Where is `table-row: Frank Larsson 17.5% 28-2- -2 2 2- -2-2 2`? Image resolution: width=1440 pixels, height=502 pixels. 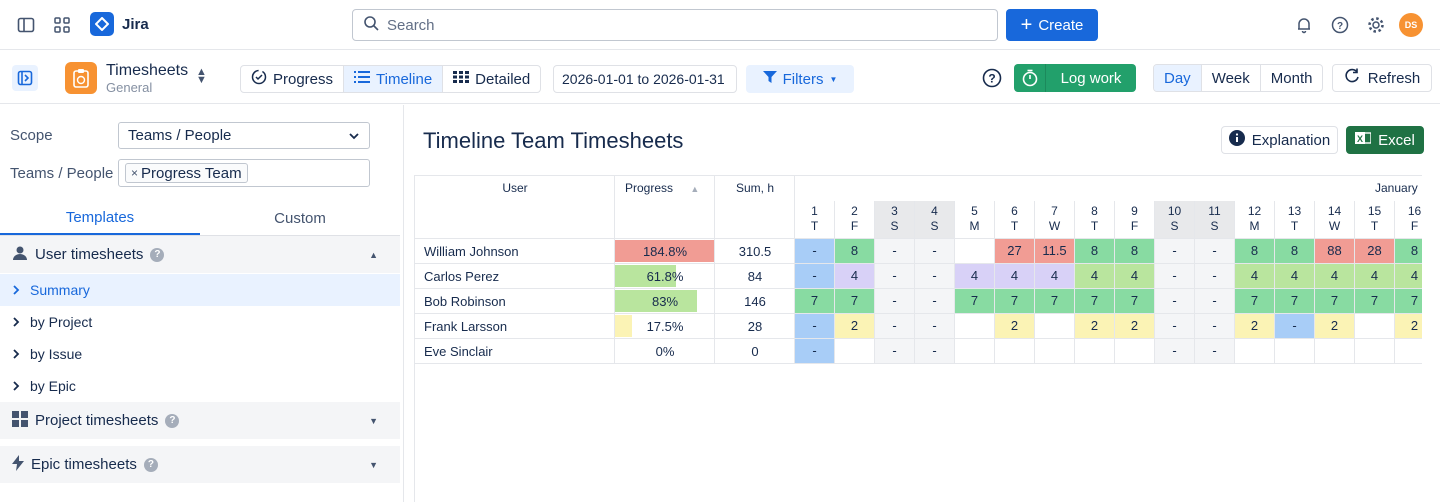 table-row: Frank Larsson 17.5% 28-2- -2 2 2- -2-2 2 is located at coordinates (918, 325).